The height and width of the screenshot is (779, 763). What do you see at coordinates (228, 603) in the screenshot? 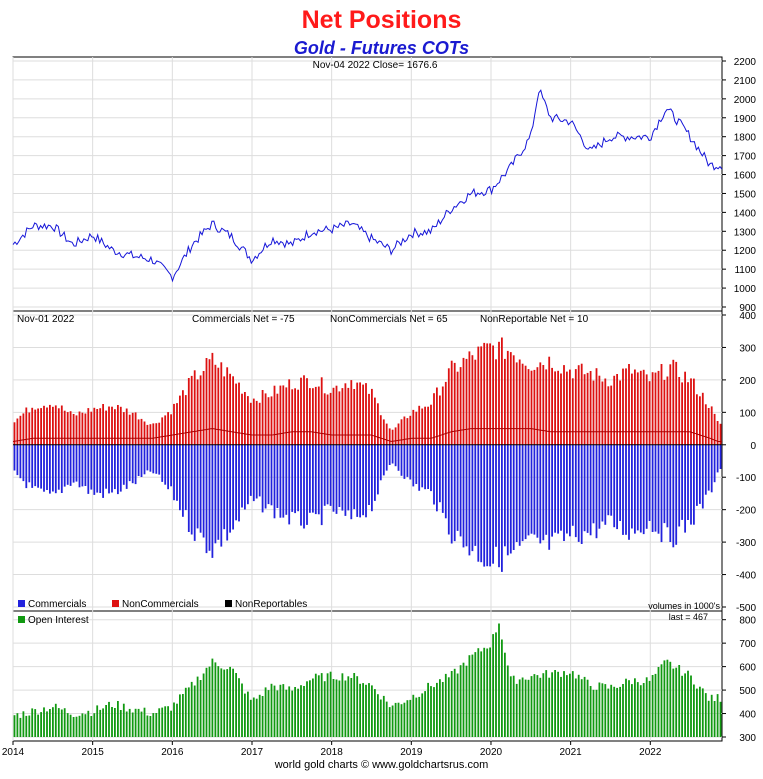
I see `legend-swatch-nonreportables` at bounding box center [228, 603].